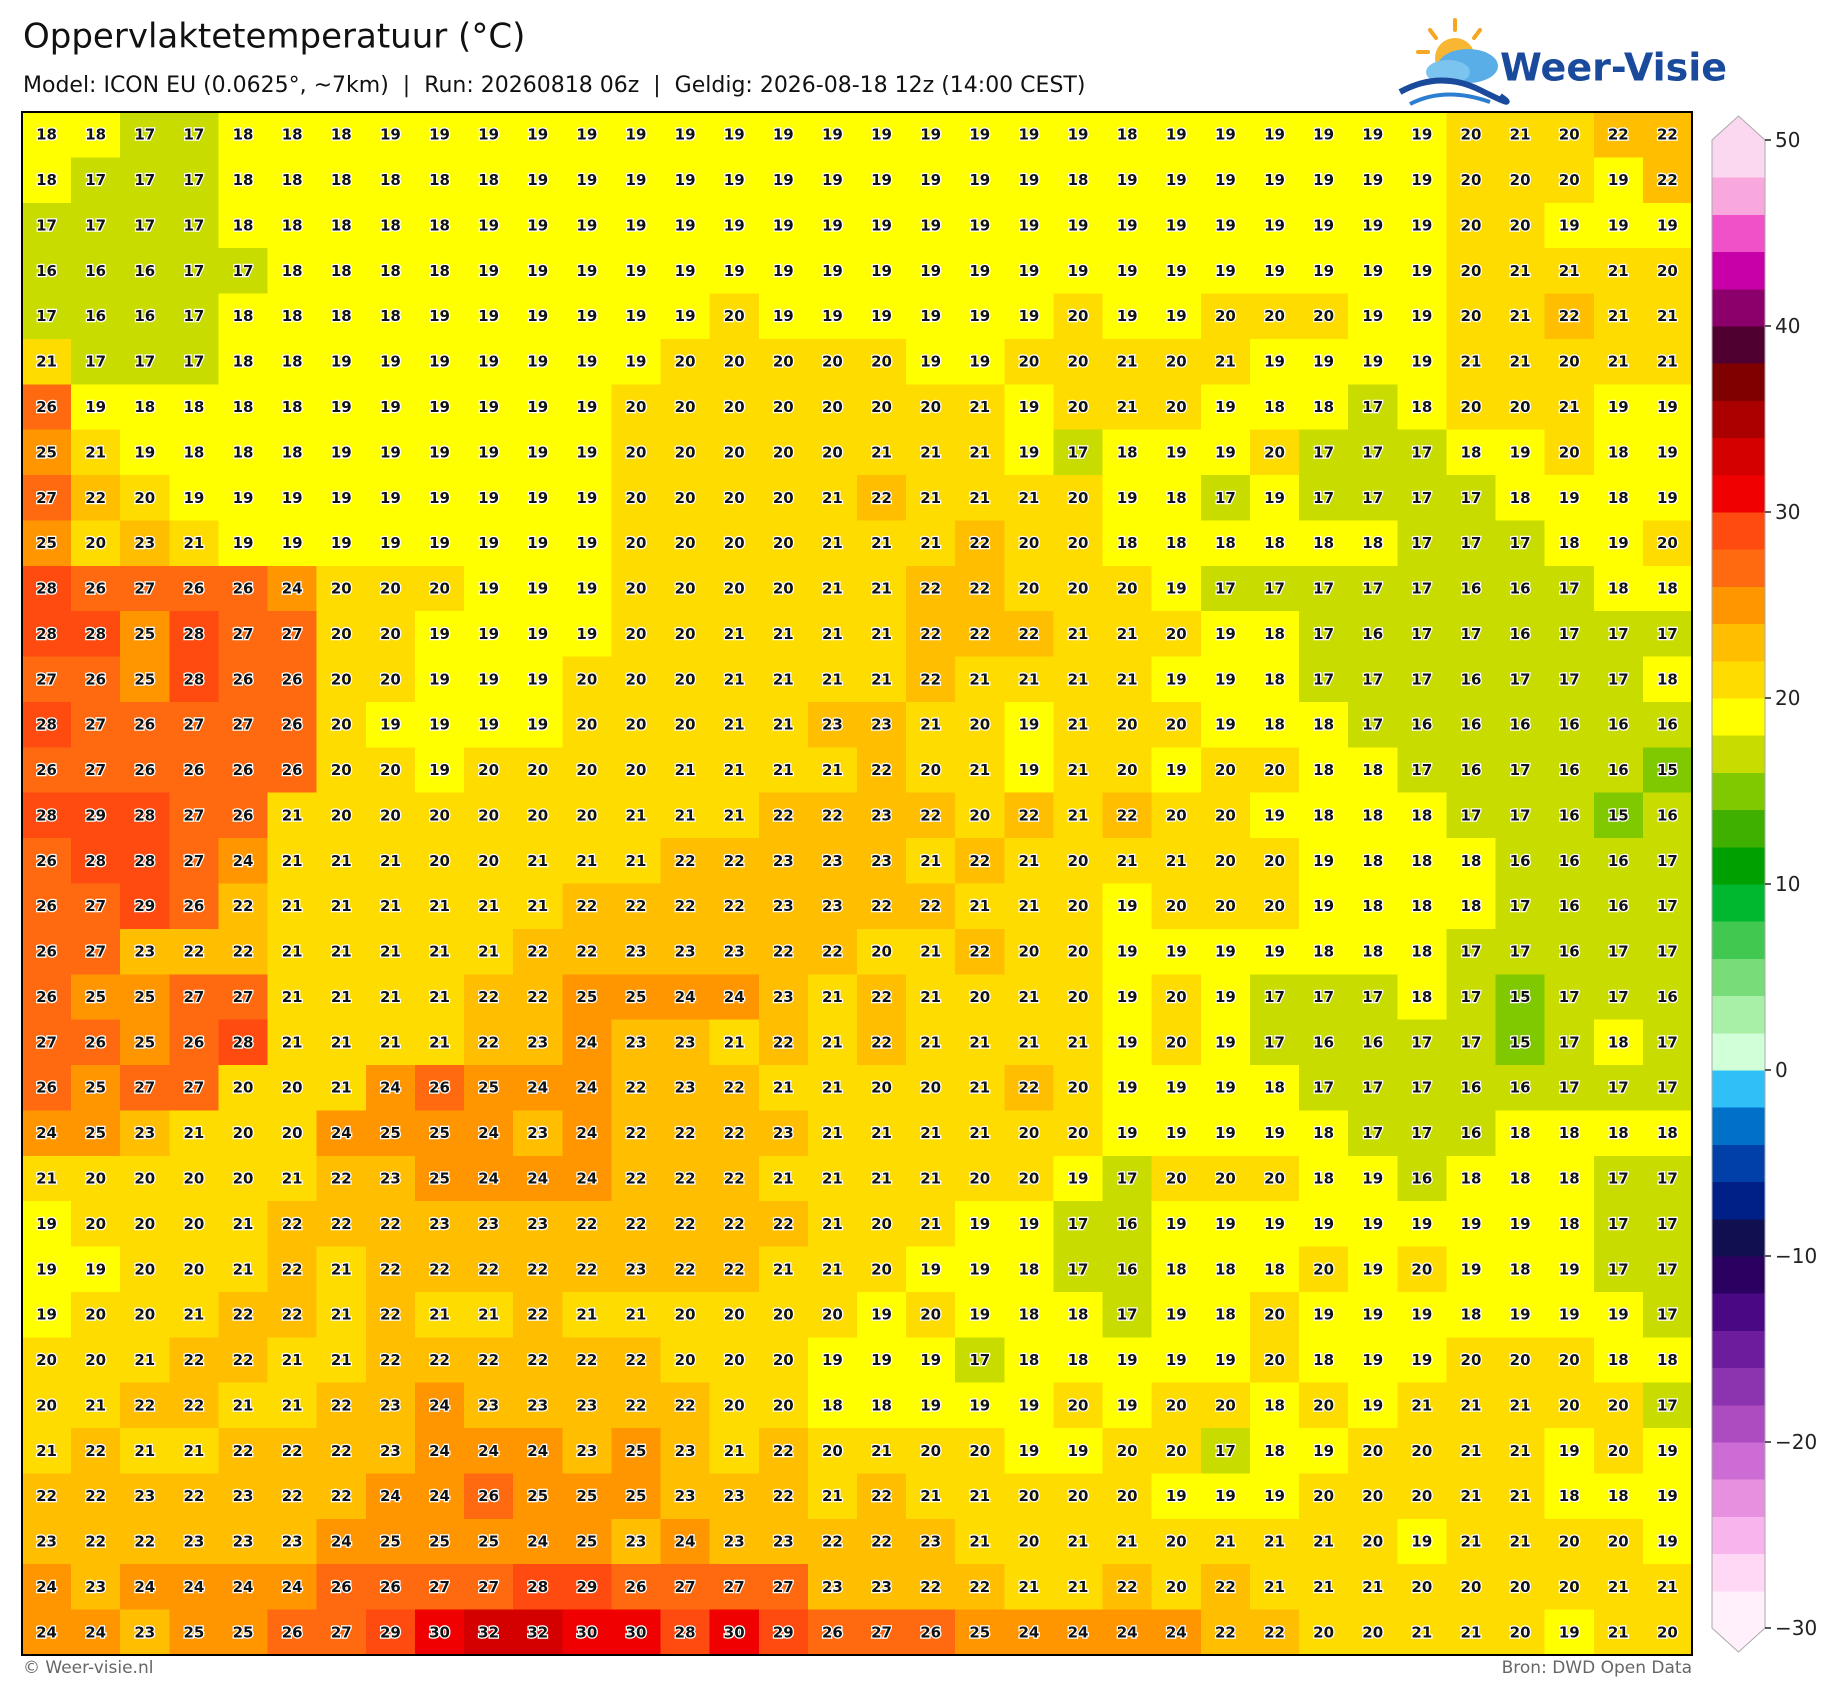  Describe the element at coordinates (243, 589) in the screenshot. I see `temperature-label: 26` at that location.